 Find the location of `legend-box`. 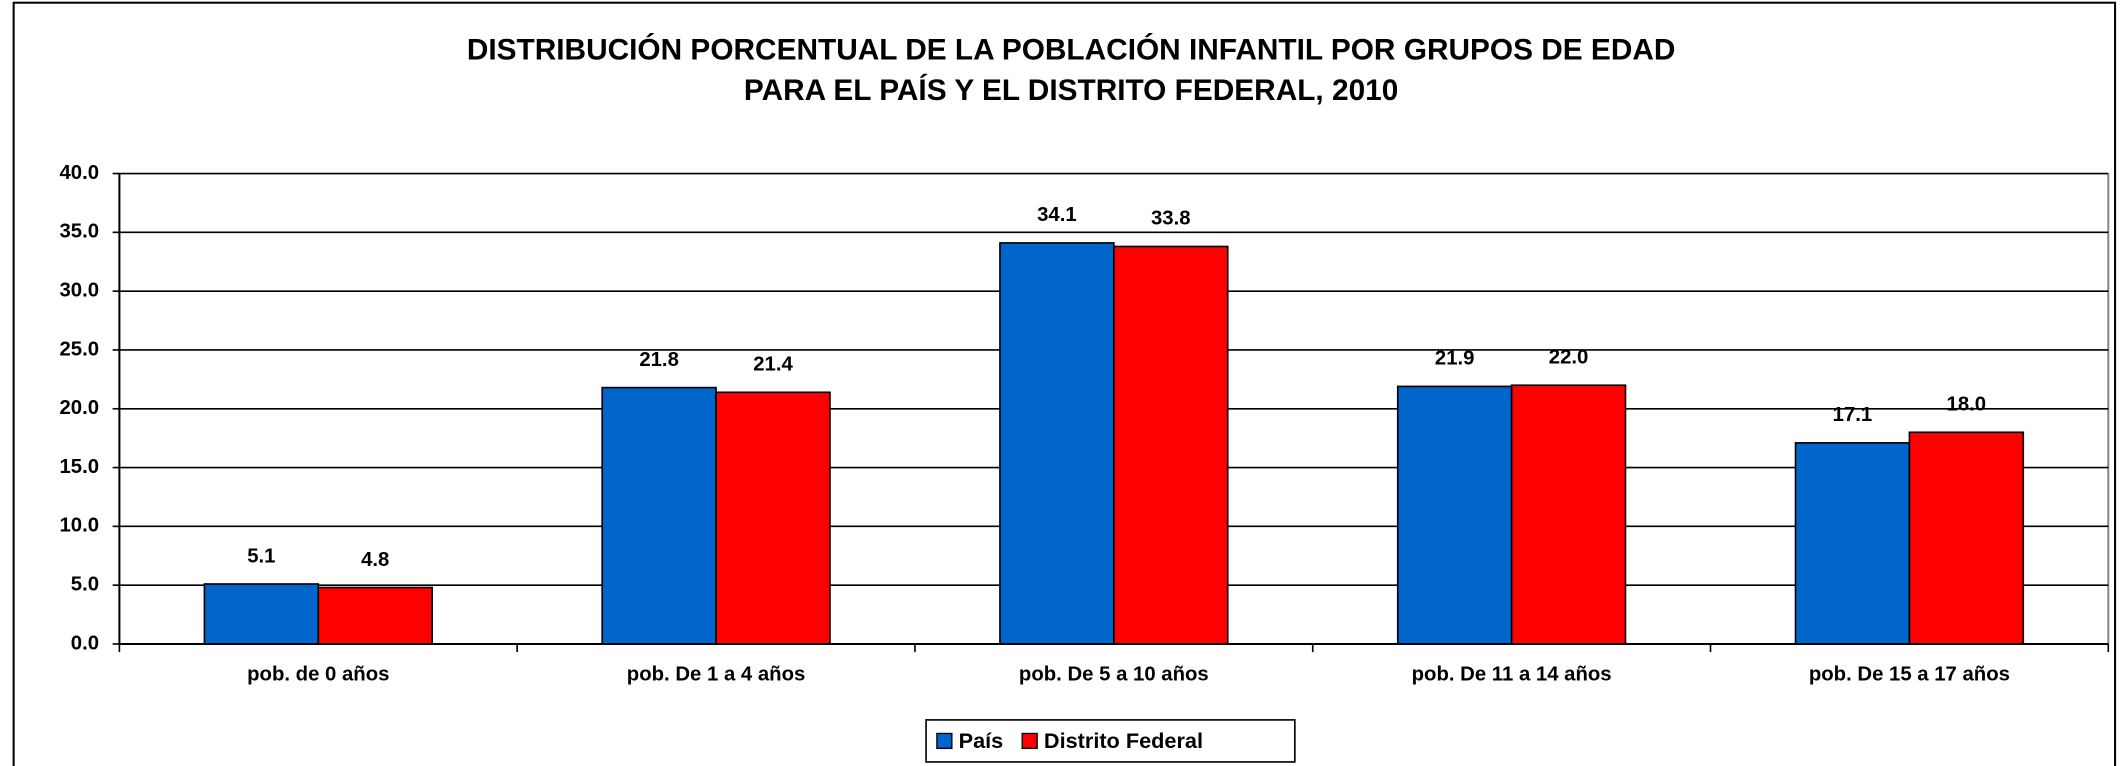

legend-box is located at coordinates (1110, 741).